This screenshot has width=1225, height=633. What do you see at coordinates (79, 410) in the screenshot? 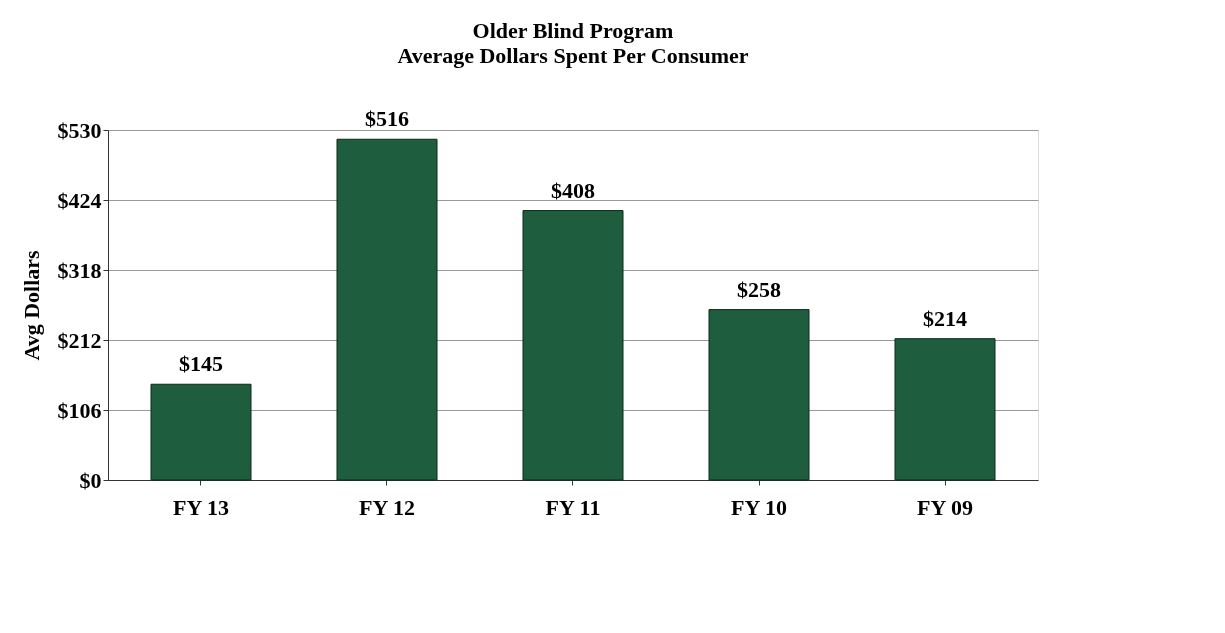
I see `y-tick-label: $106` at bounding box center [79, 410].